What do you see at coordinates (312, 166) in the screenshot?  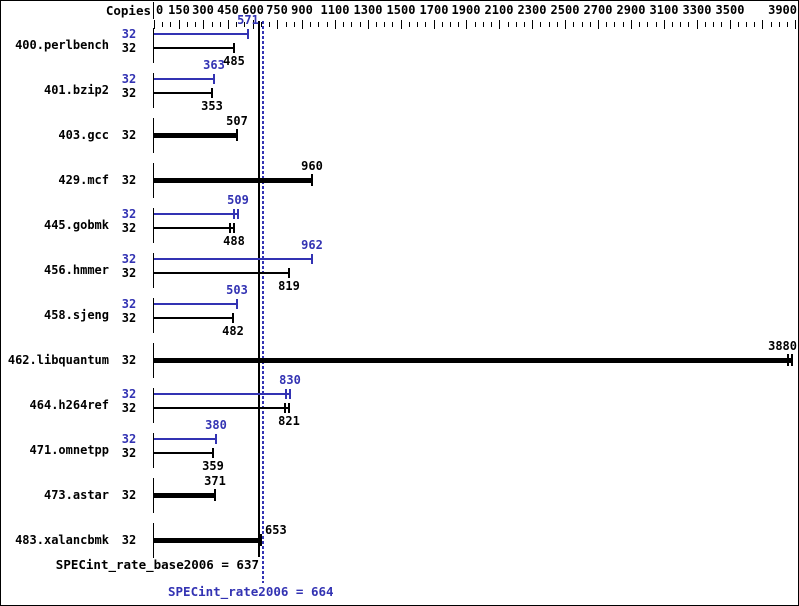 I see `bar-value-label: 960` at bounding box center [312, 166].